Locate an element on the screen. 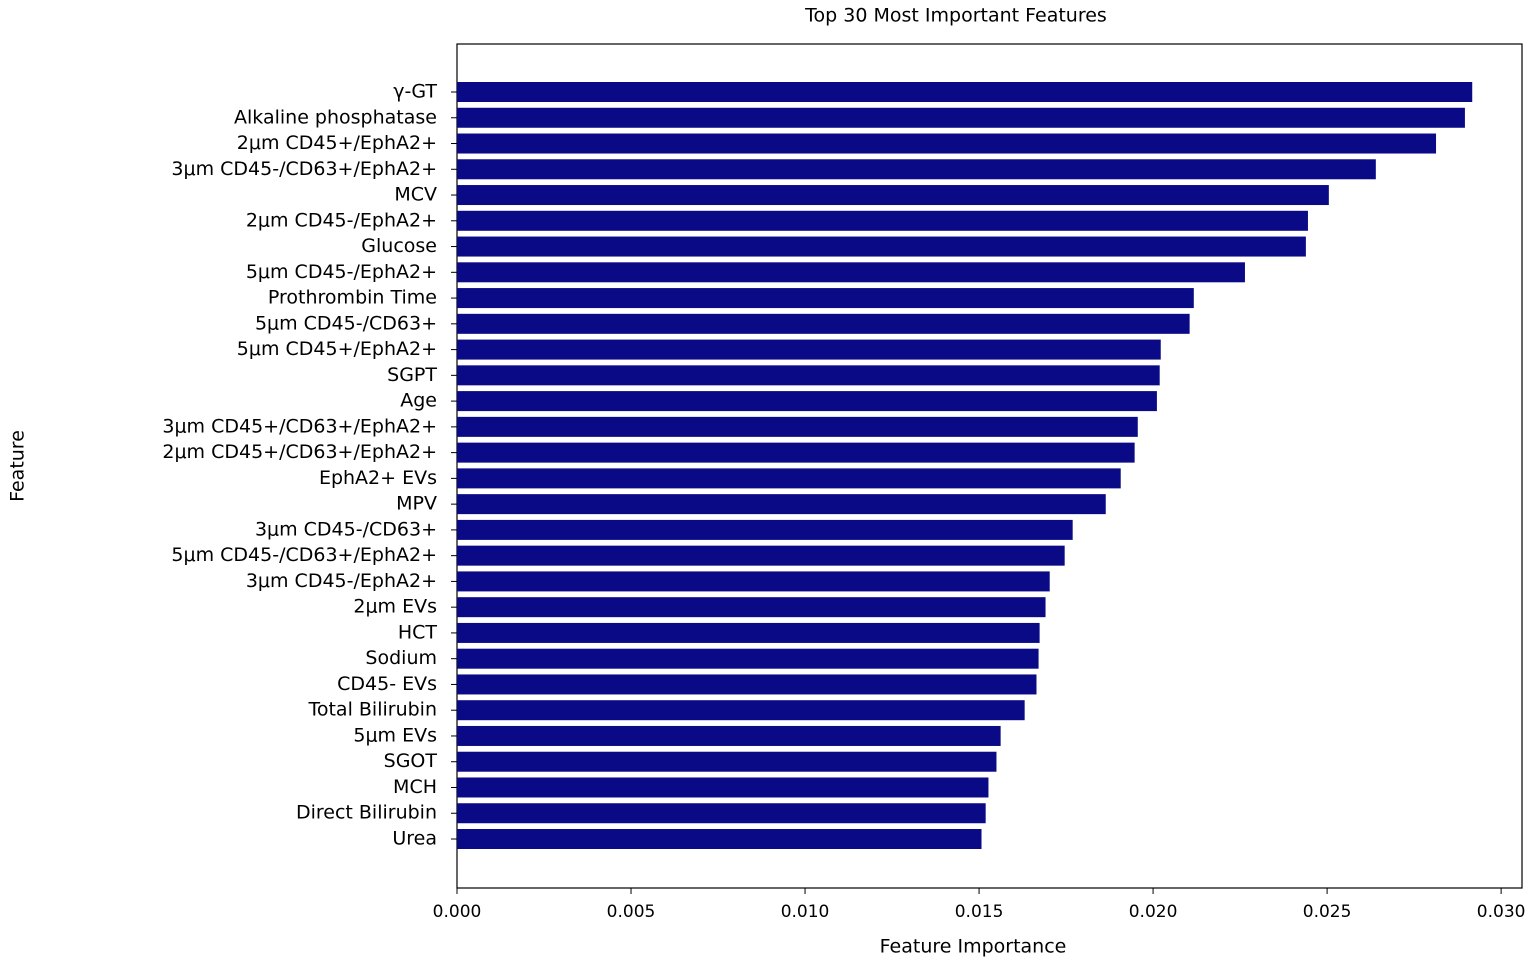 The width and height of the screenshot is (1535, 965). chart-title: Top 30 Most Important Features is located at coordinates (955, 16).